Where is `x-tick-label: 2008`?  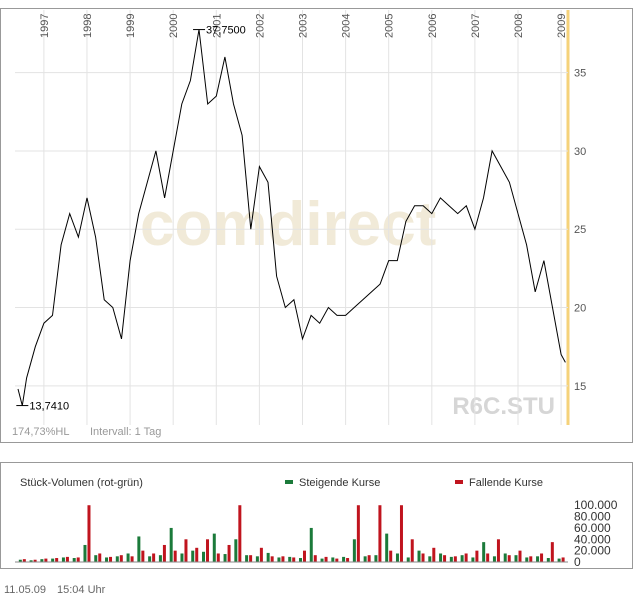 x-tick-label: 2008 is located at coordinates (519, 26).